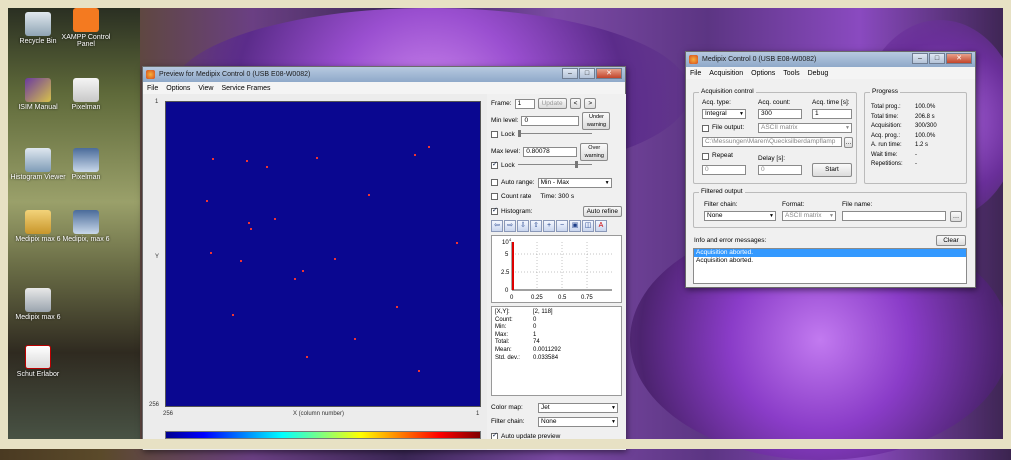 This screenshot has height=460, width=1011. I want to click on file-output-checkbox, so click(705, 128).